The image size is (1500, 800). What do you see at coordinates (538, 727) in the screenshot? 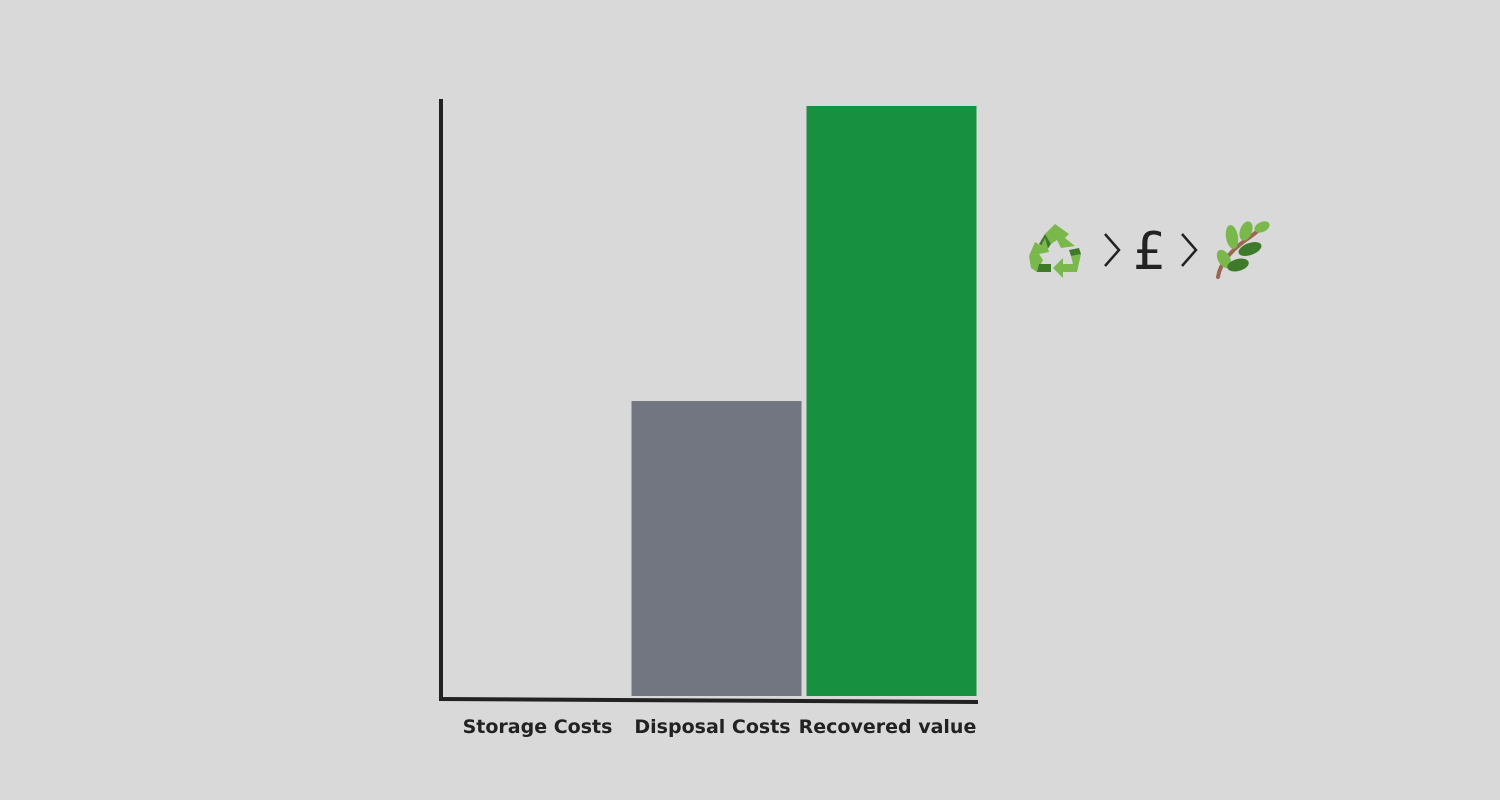
I see `tick-label-storage-costs: Storage Costs` at bounding box center [538, 727].